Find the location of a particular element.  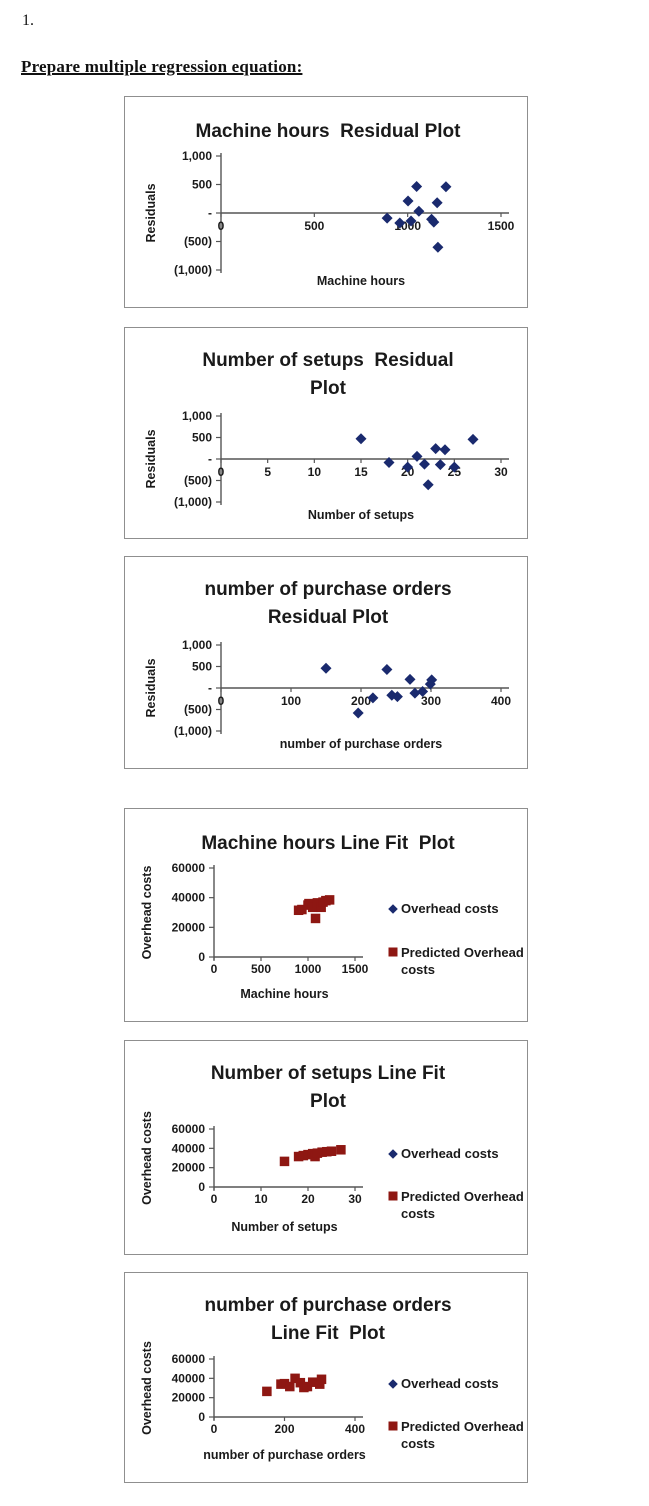

x-tick-label: 20 is located at coordinates (308, 1199).